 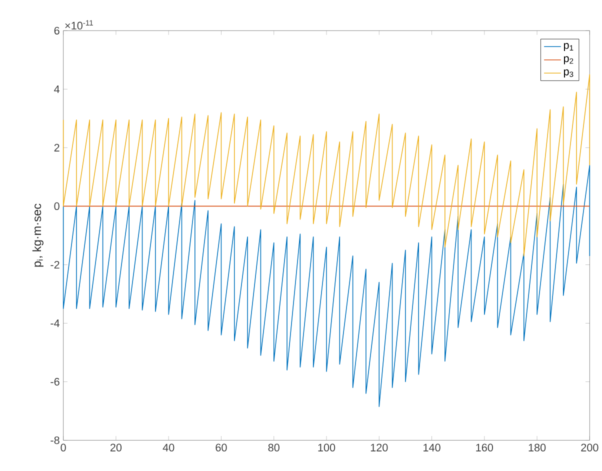 What do you see at coordinates (589, 448) in the screenshot?
I see `x-tick-label: 200` at bounding box center [589, 448].